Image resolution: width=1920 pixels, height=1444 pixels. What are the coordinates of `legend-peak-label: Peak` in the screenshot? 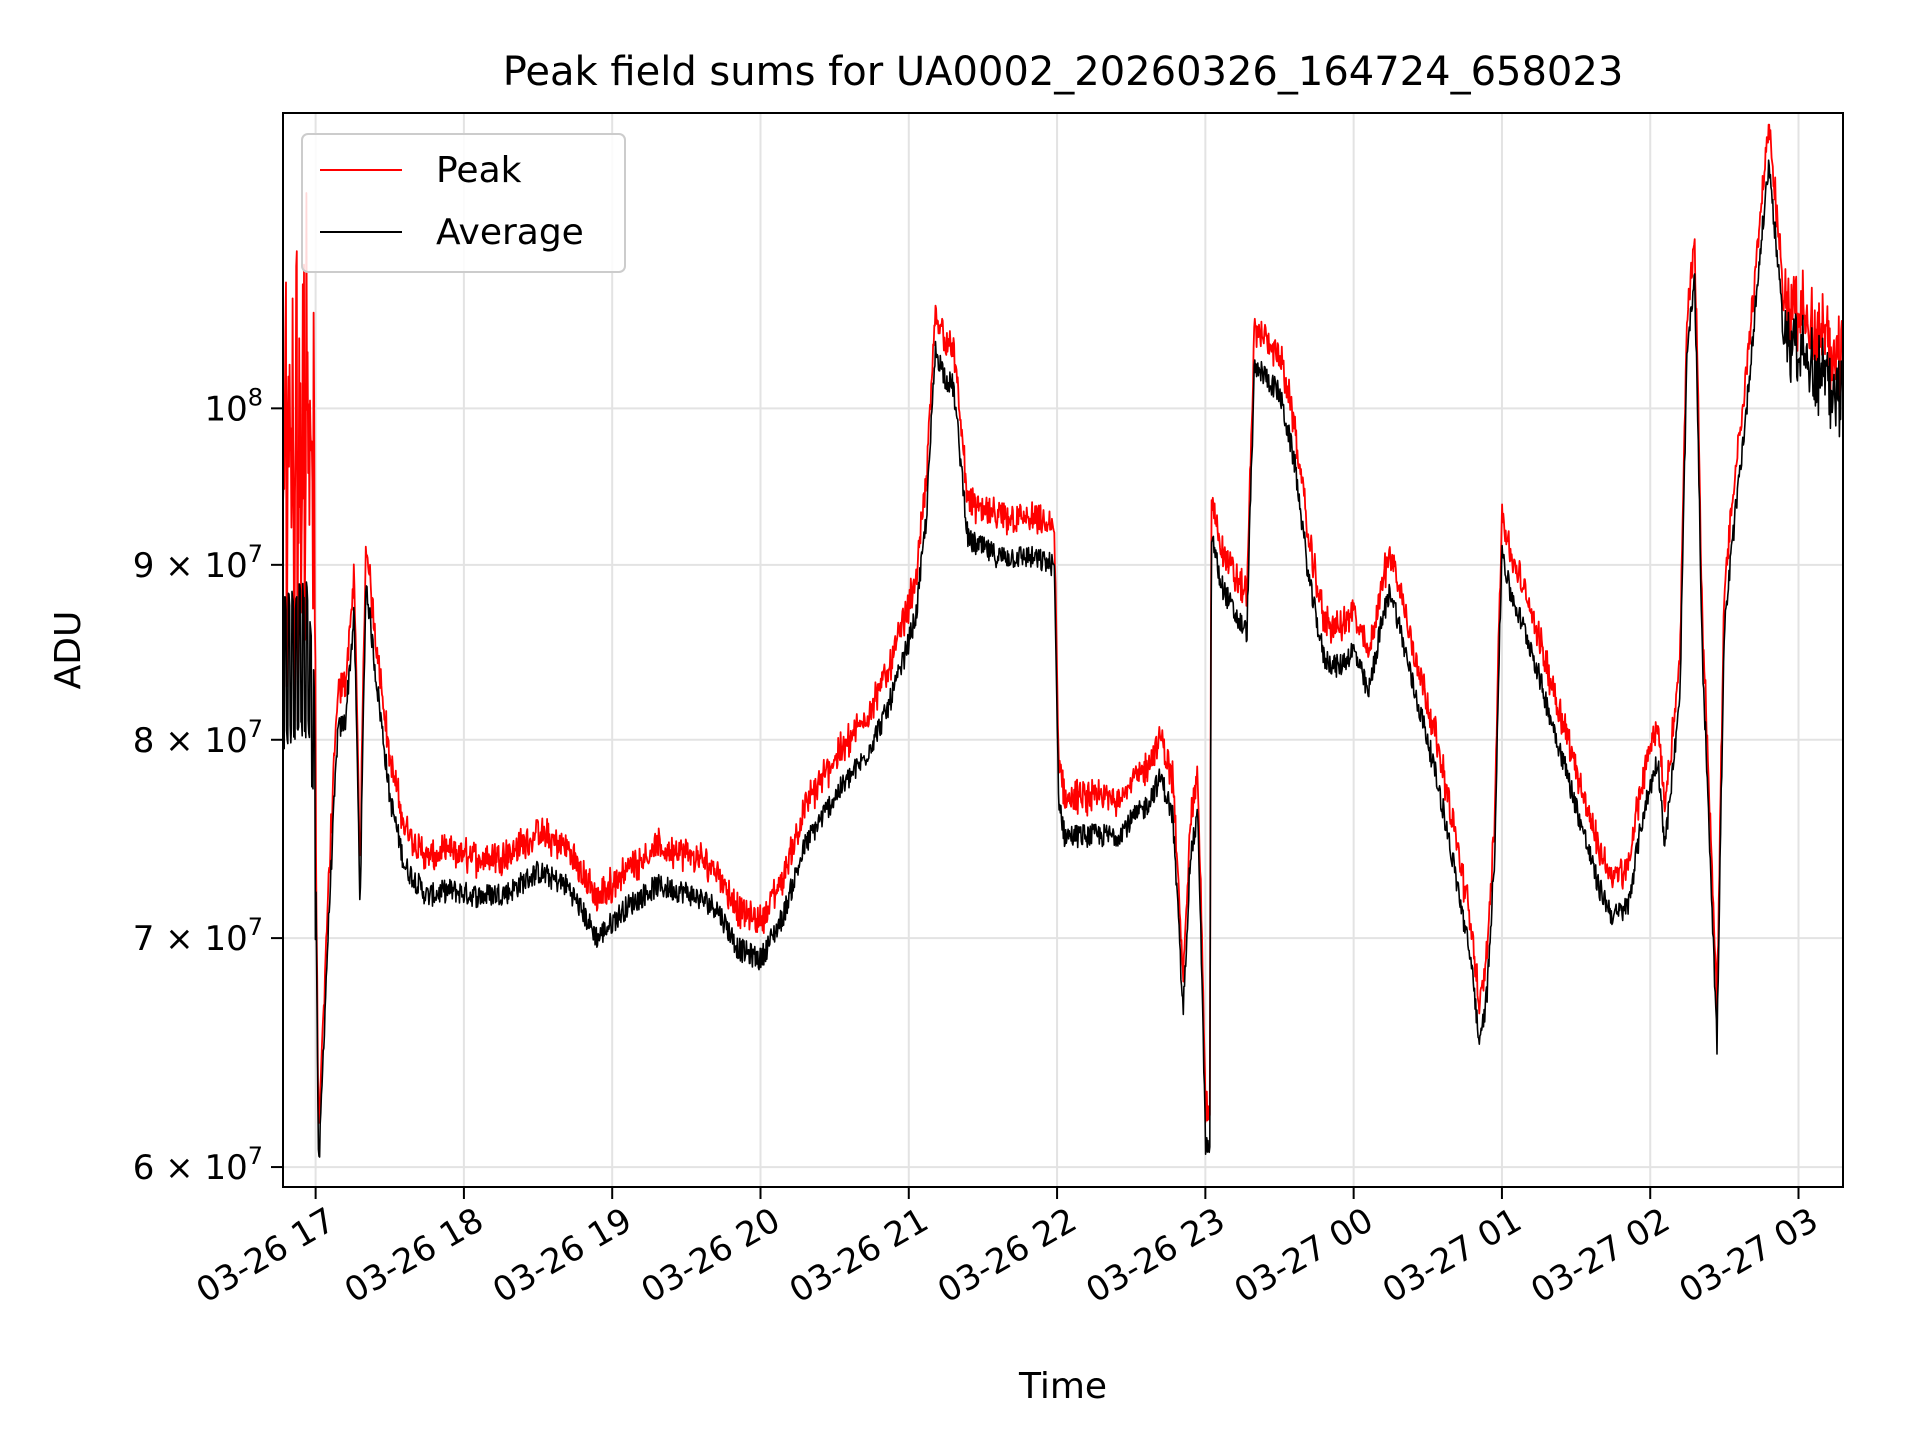 It's located at (479, 170).